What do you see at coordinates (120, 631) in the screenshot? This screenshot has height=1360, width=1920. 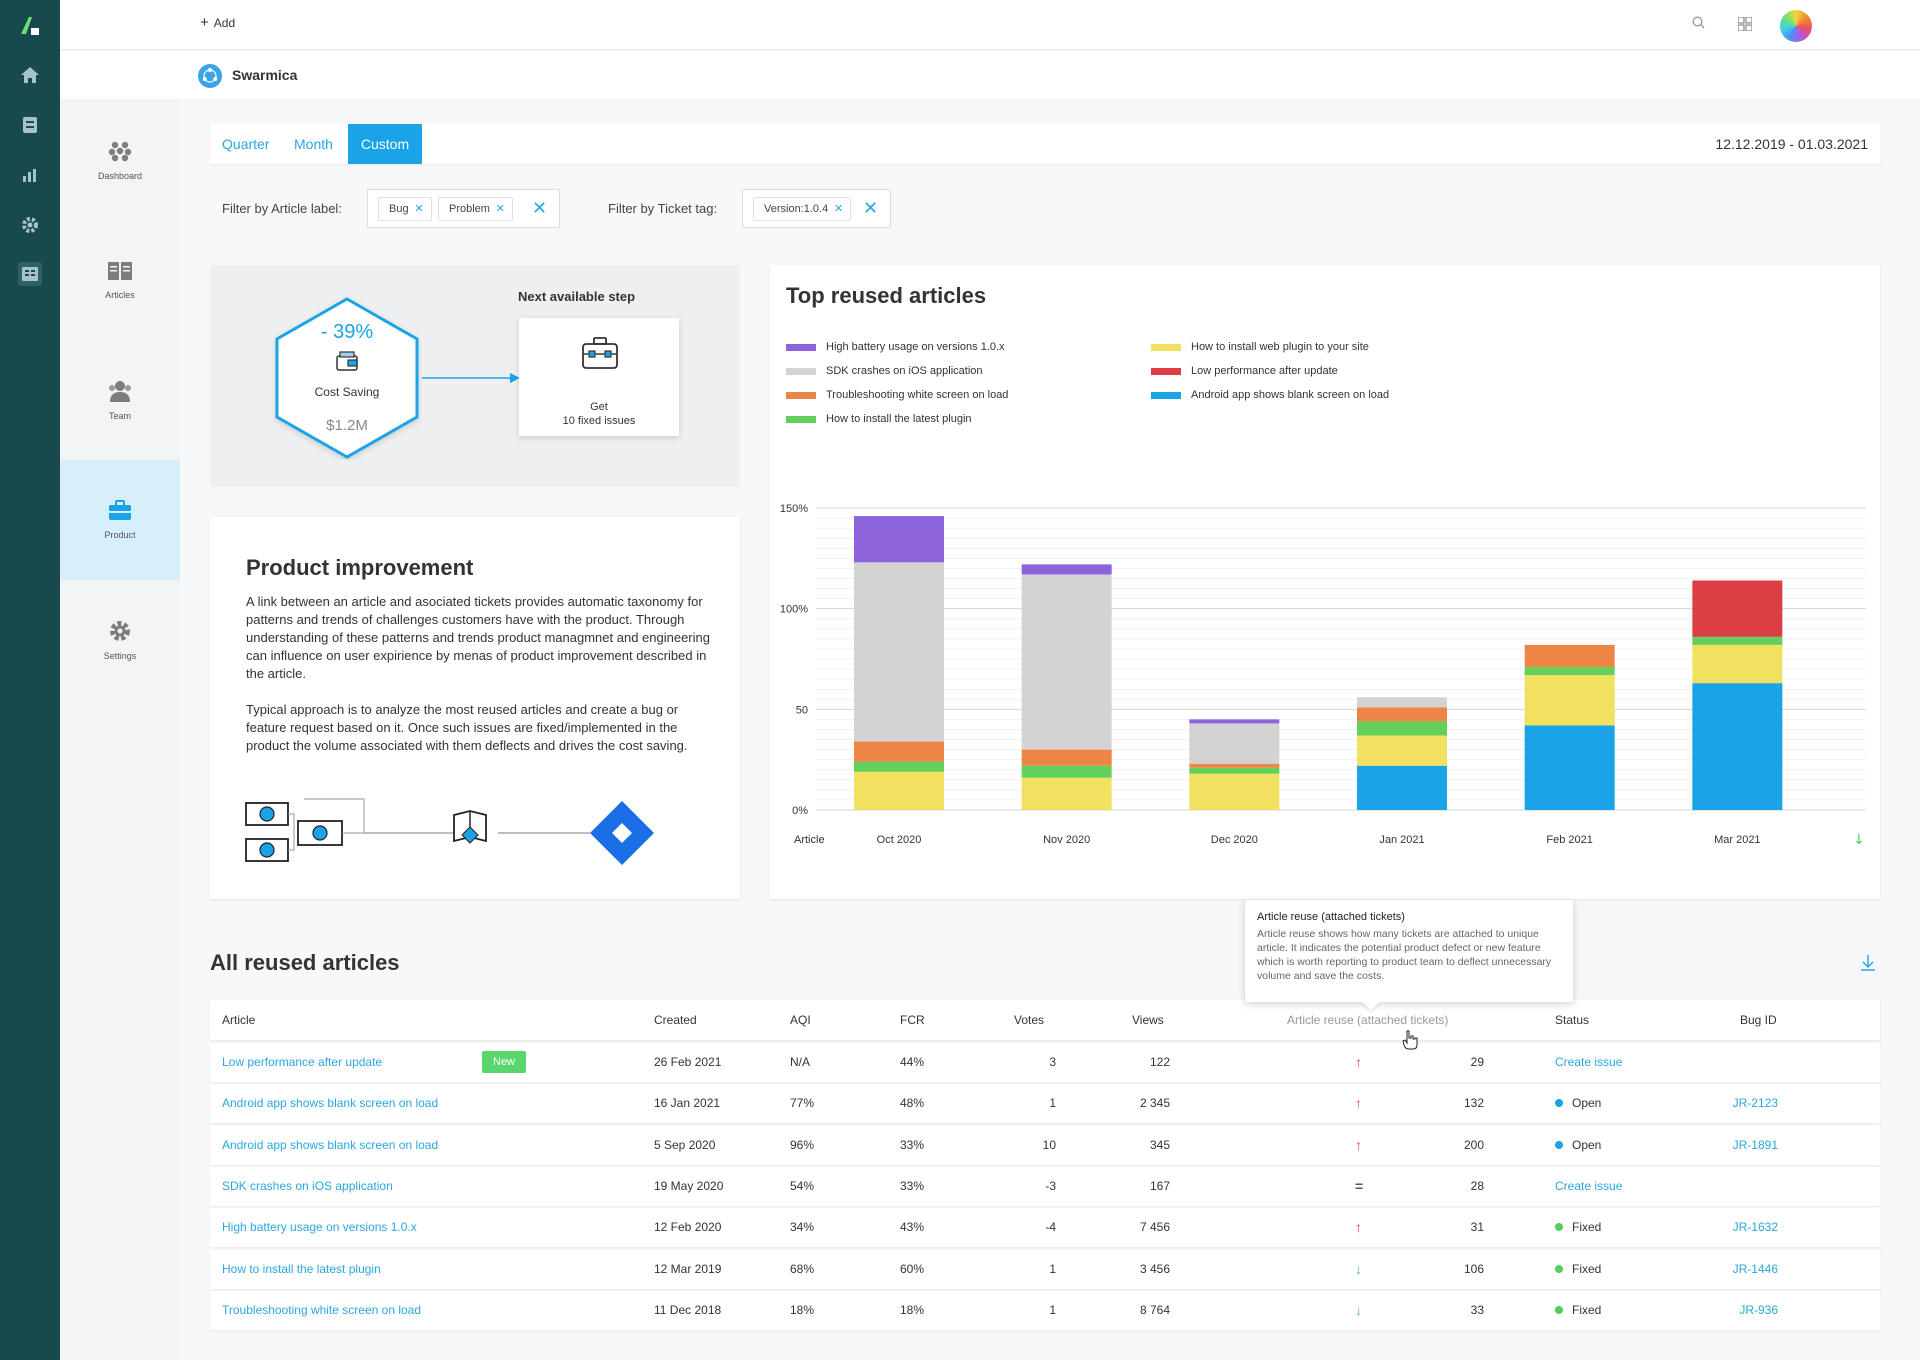 I see `gear-icon` at bounding box center [120, 631].